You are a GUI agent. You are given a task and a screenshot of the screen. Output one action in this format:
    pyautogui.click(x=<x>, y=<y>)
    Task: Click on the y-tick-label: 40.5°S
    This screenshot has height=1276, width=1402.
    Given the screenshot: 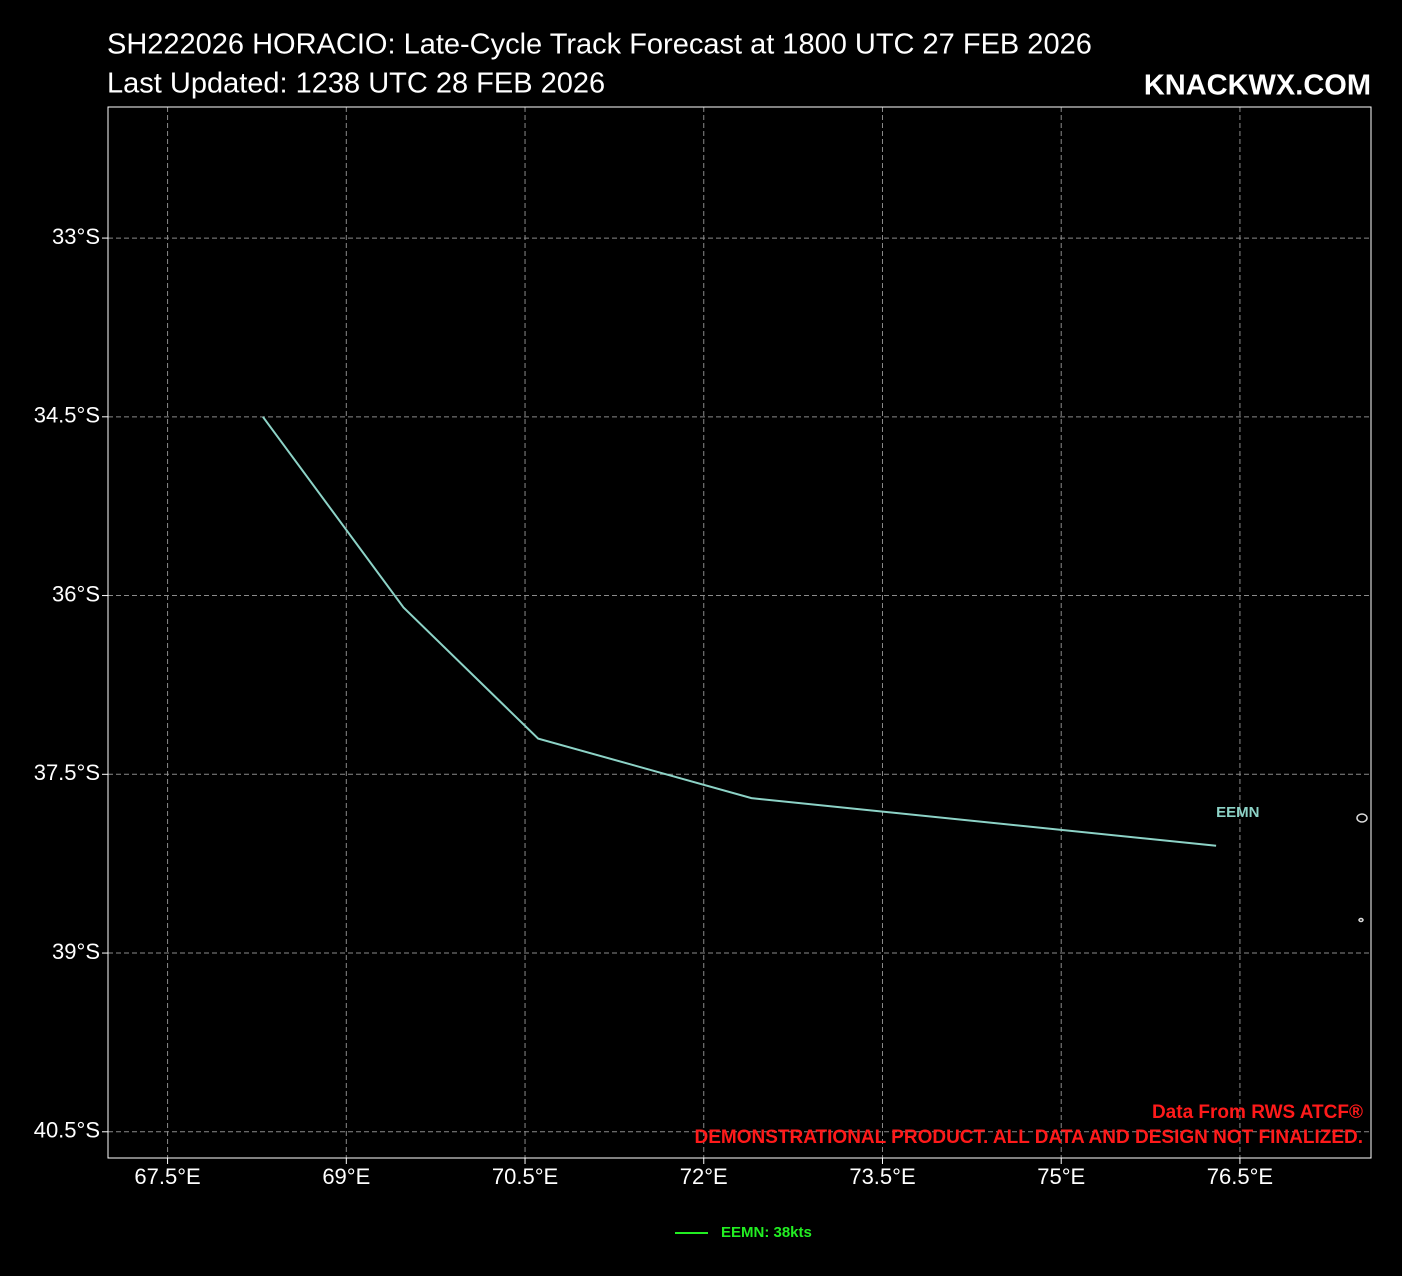 What is the action you would take?
    pyautogui.click(x=67, y=1130)
    